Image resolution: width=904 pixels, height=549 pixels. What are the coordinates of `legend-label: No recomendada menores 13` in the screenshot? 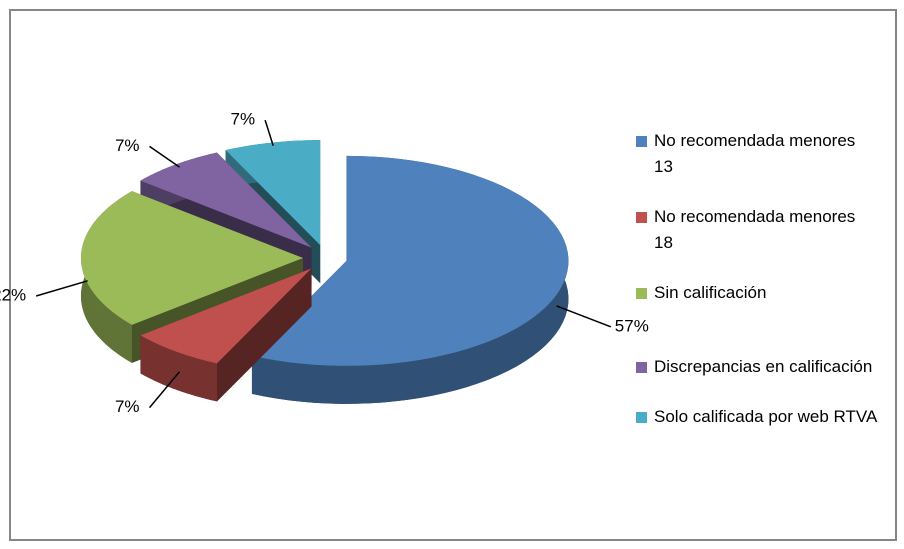 It's located at (755, 153).